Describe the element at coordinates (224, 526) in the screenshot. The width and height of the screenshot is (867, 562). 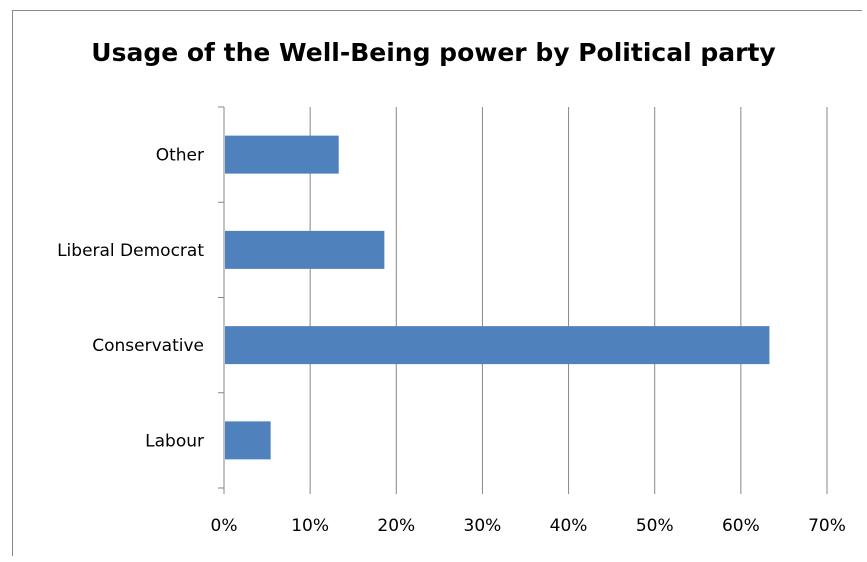
I see `x-tick-label: 0%` at that location.